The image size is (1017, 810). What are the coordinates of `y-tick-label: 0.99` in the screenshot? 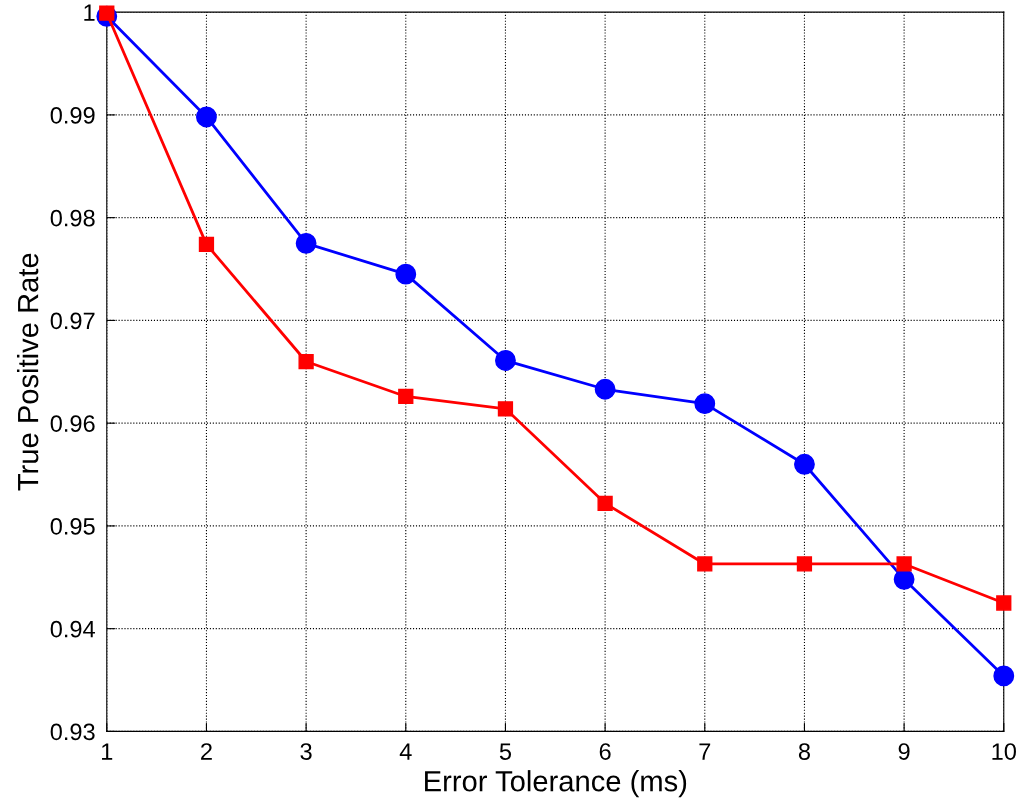 It's located at (72, 115).